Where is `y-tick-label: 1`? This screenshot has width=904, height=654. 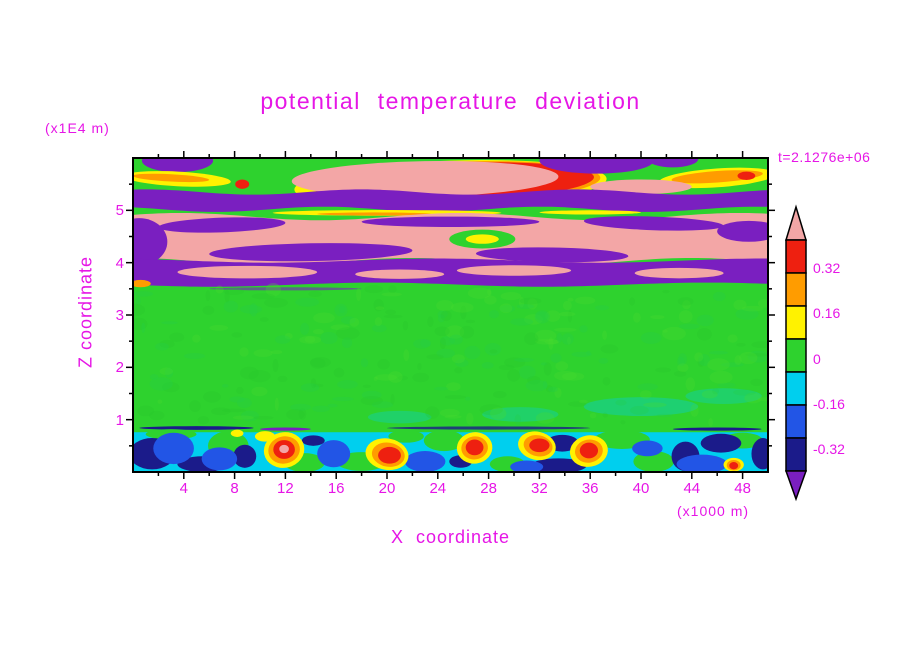 y-tick-label: 1 is located at coordinates (119, 420).